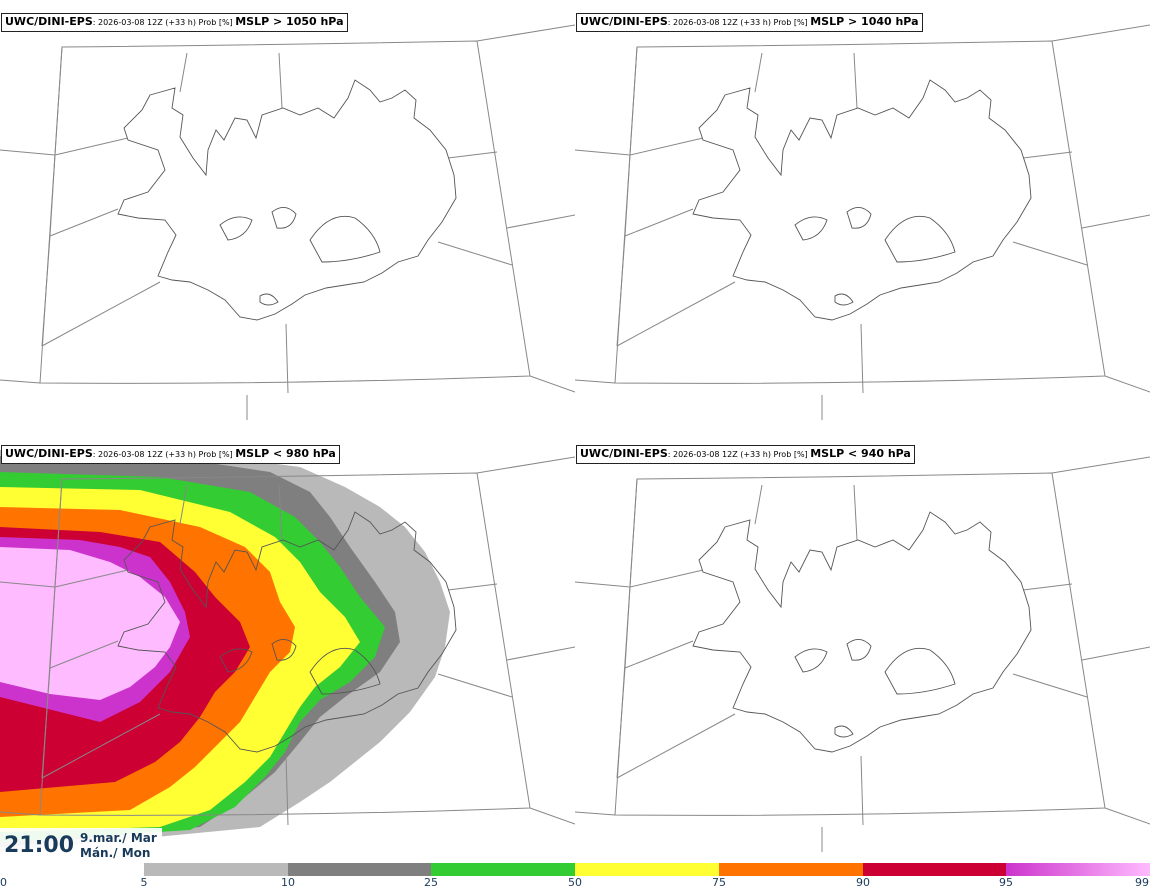 This screenshot has width=1150, height=891. I want to click on legend-tick-label: 99, so click(1142, 882).